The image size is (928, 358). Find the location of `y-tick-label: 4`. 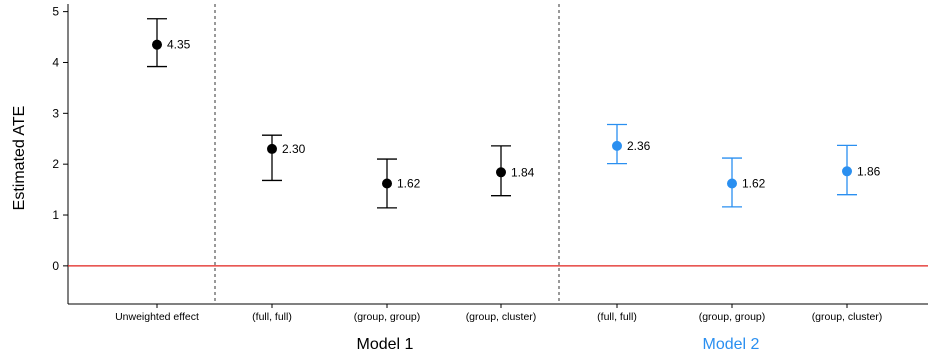

y-tick-label: 4 is located at coordinates (55, 62).